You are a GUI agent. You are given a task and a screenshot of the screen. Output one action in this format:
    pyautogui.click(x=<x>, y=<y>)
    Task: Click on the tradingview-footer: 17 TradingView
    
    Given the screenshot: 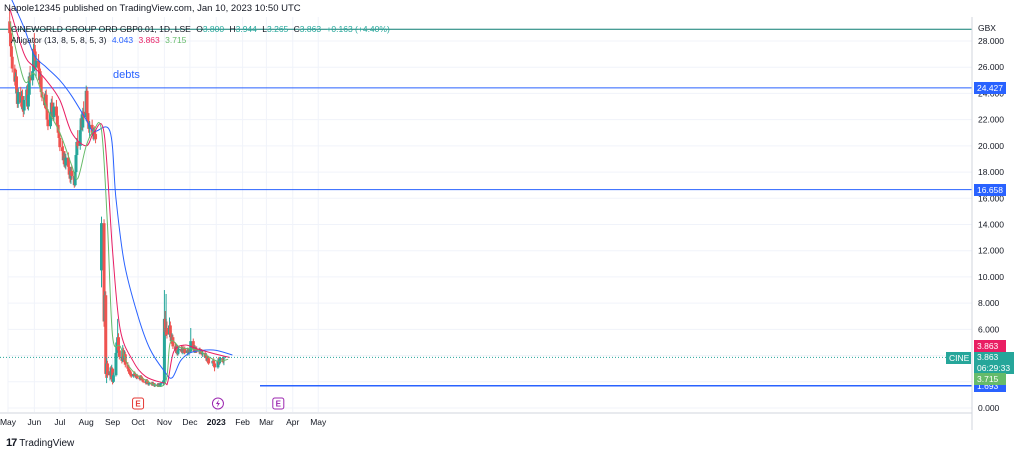 What is the action you would take?
    pyautogui.click(x=40, y=443)
    